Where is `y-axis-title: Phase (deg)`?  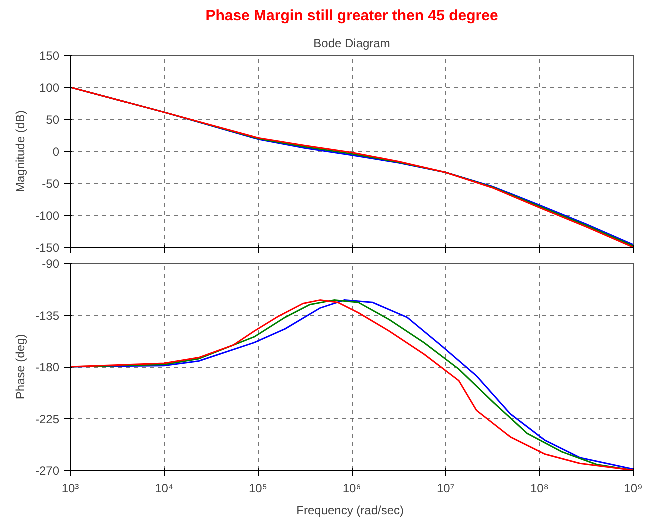 y-axis-title: Phase (deg) is located at coordinates (20, 367).